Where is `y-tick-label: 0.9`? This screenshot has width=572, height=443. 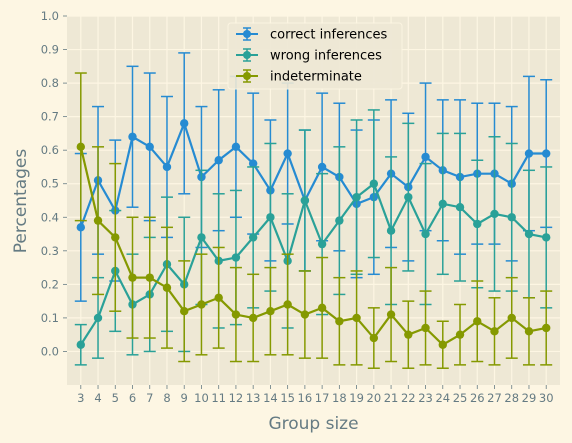
y-tick-label: 0.9 is located at coordinates (50, 50).